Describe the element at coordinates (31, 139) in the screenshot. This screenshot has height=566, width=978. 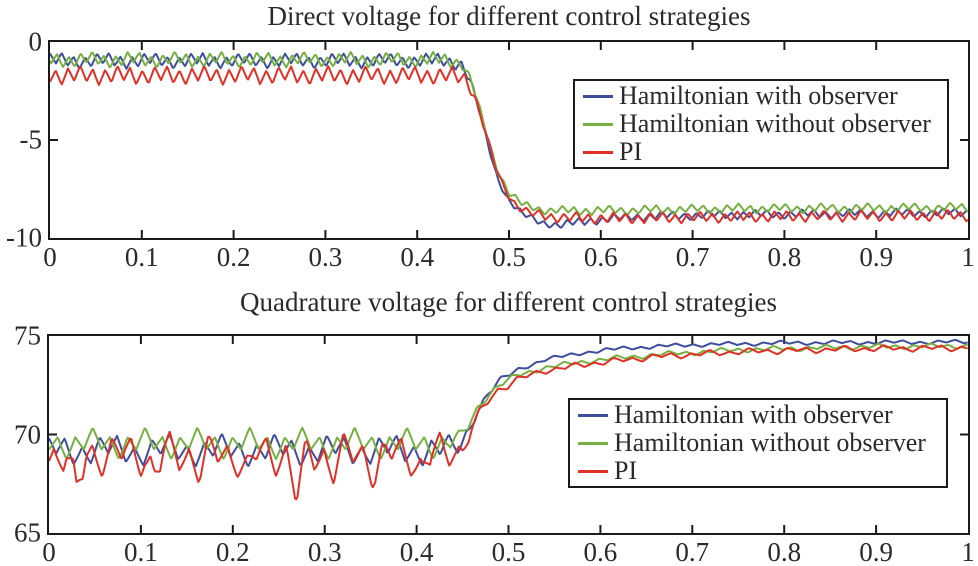
I see `y-tick-label: -5` at that location.